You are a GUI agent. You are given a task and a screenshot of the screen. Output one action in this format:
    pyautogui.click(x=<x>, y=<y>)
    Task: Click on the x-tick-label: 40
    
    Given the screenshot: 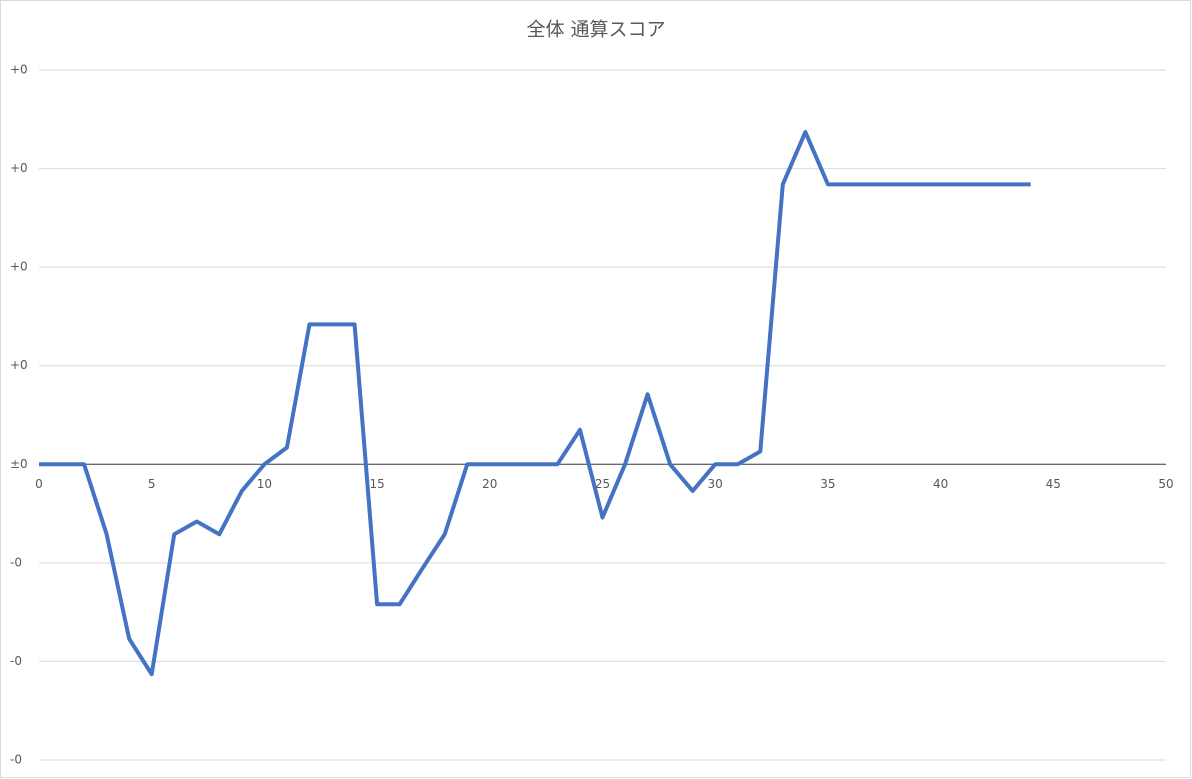 What is the action you would take?
    pyautogui.click(x=940, y=484)
    